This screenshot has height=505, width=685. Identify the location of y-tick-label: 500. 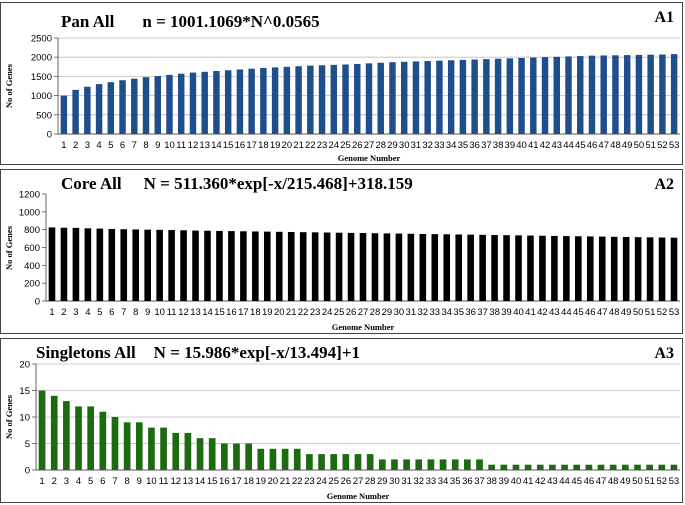
(44, 115).